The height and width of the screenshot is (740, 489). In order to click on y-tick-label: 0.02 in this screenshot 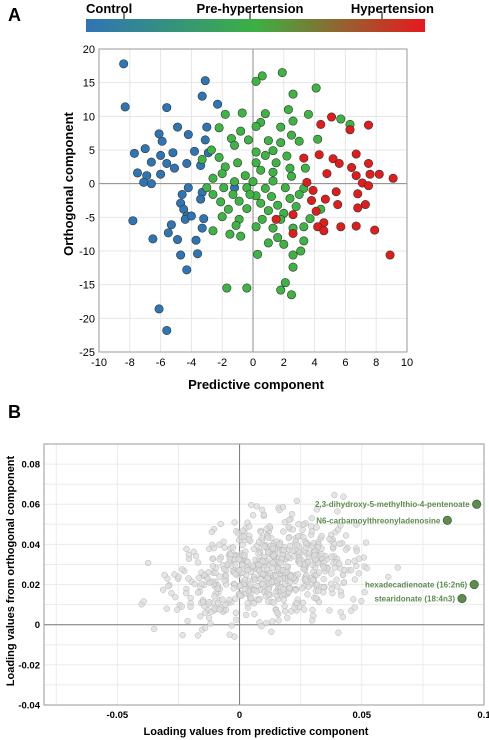, I will do `click(31, 585)`.